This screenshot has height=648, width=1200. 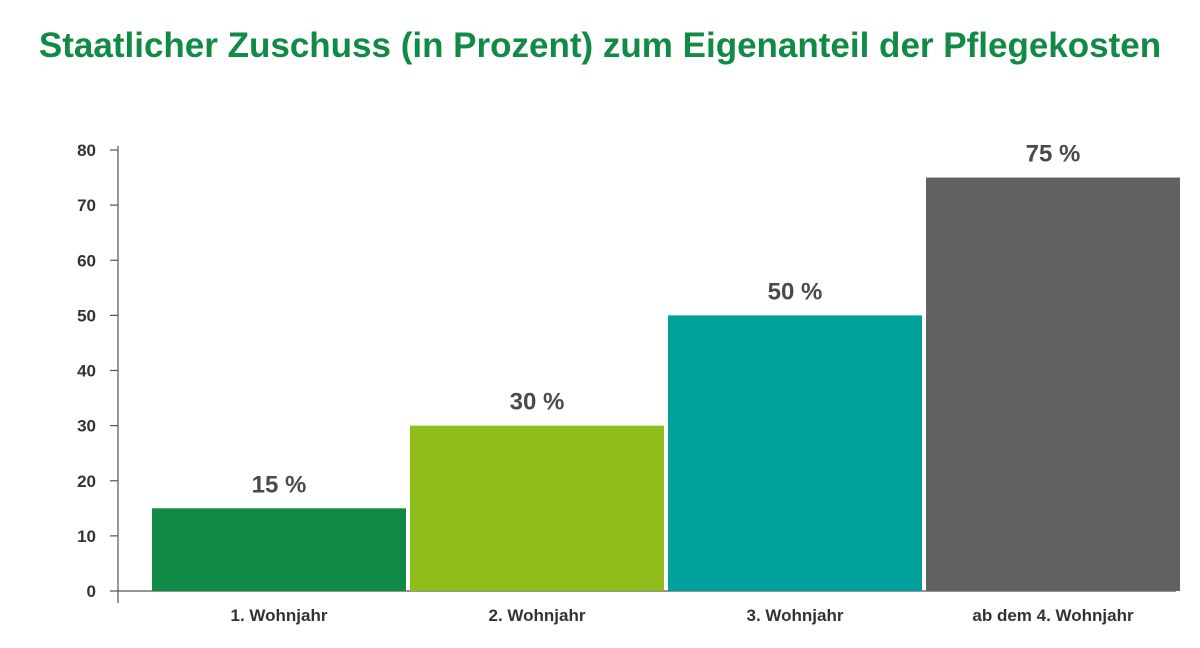 What do you see at coordinates (795, 615) in the screenshot?
I see `x-category-label: 3. Wohnjahr` at bounding box center [795, 615].